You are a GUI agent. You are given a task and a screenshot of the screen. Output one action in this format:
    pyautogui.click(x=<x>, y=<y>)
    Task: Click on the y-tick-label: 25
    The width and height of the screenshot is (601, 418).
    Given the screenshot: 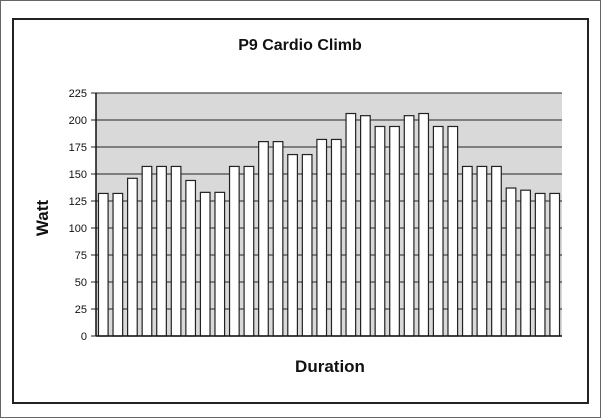 What is the action you would take?
    pyautogui.click(x=81, y=310)
    